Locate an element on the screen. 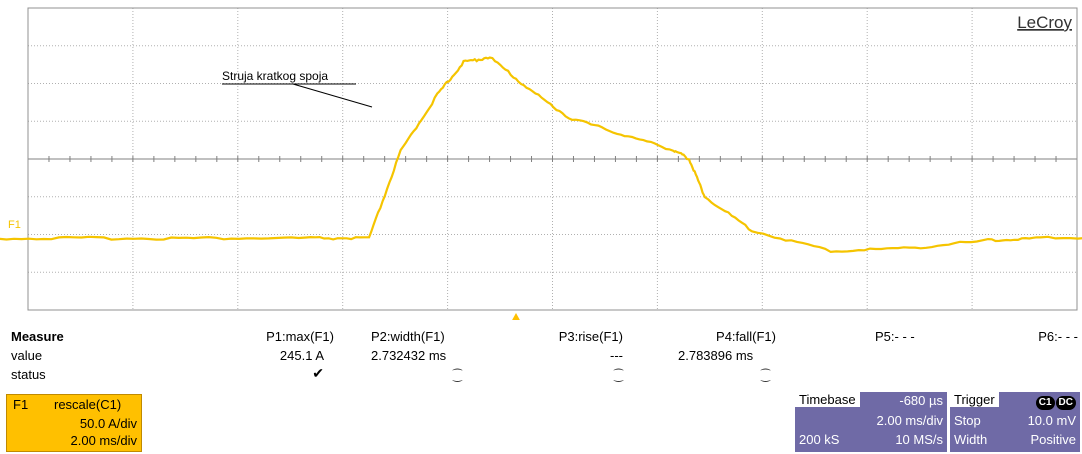  trigger-panel: Trigger C1 DC Stop 10.0 mV Width Positive is located at coordinates (1015, 422).